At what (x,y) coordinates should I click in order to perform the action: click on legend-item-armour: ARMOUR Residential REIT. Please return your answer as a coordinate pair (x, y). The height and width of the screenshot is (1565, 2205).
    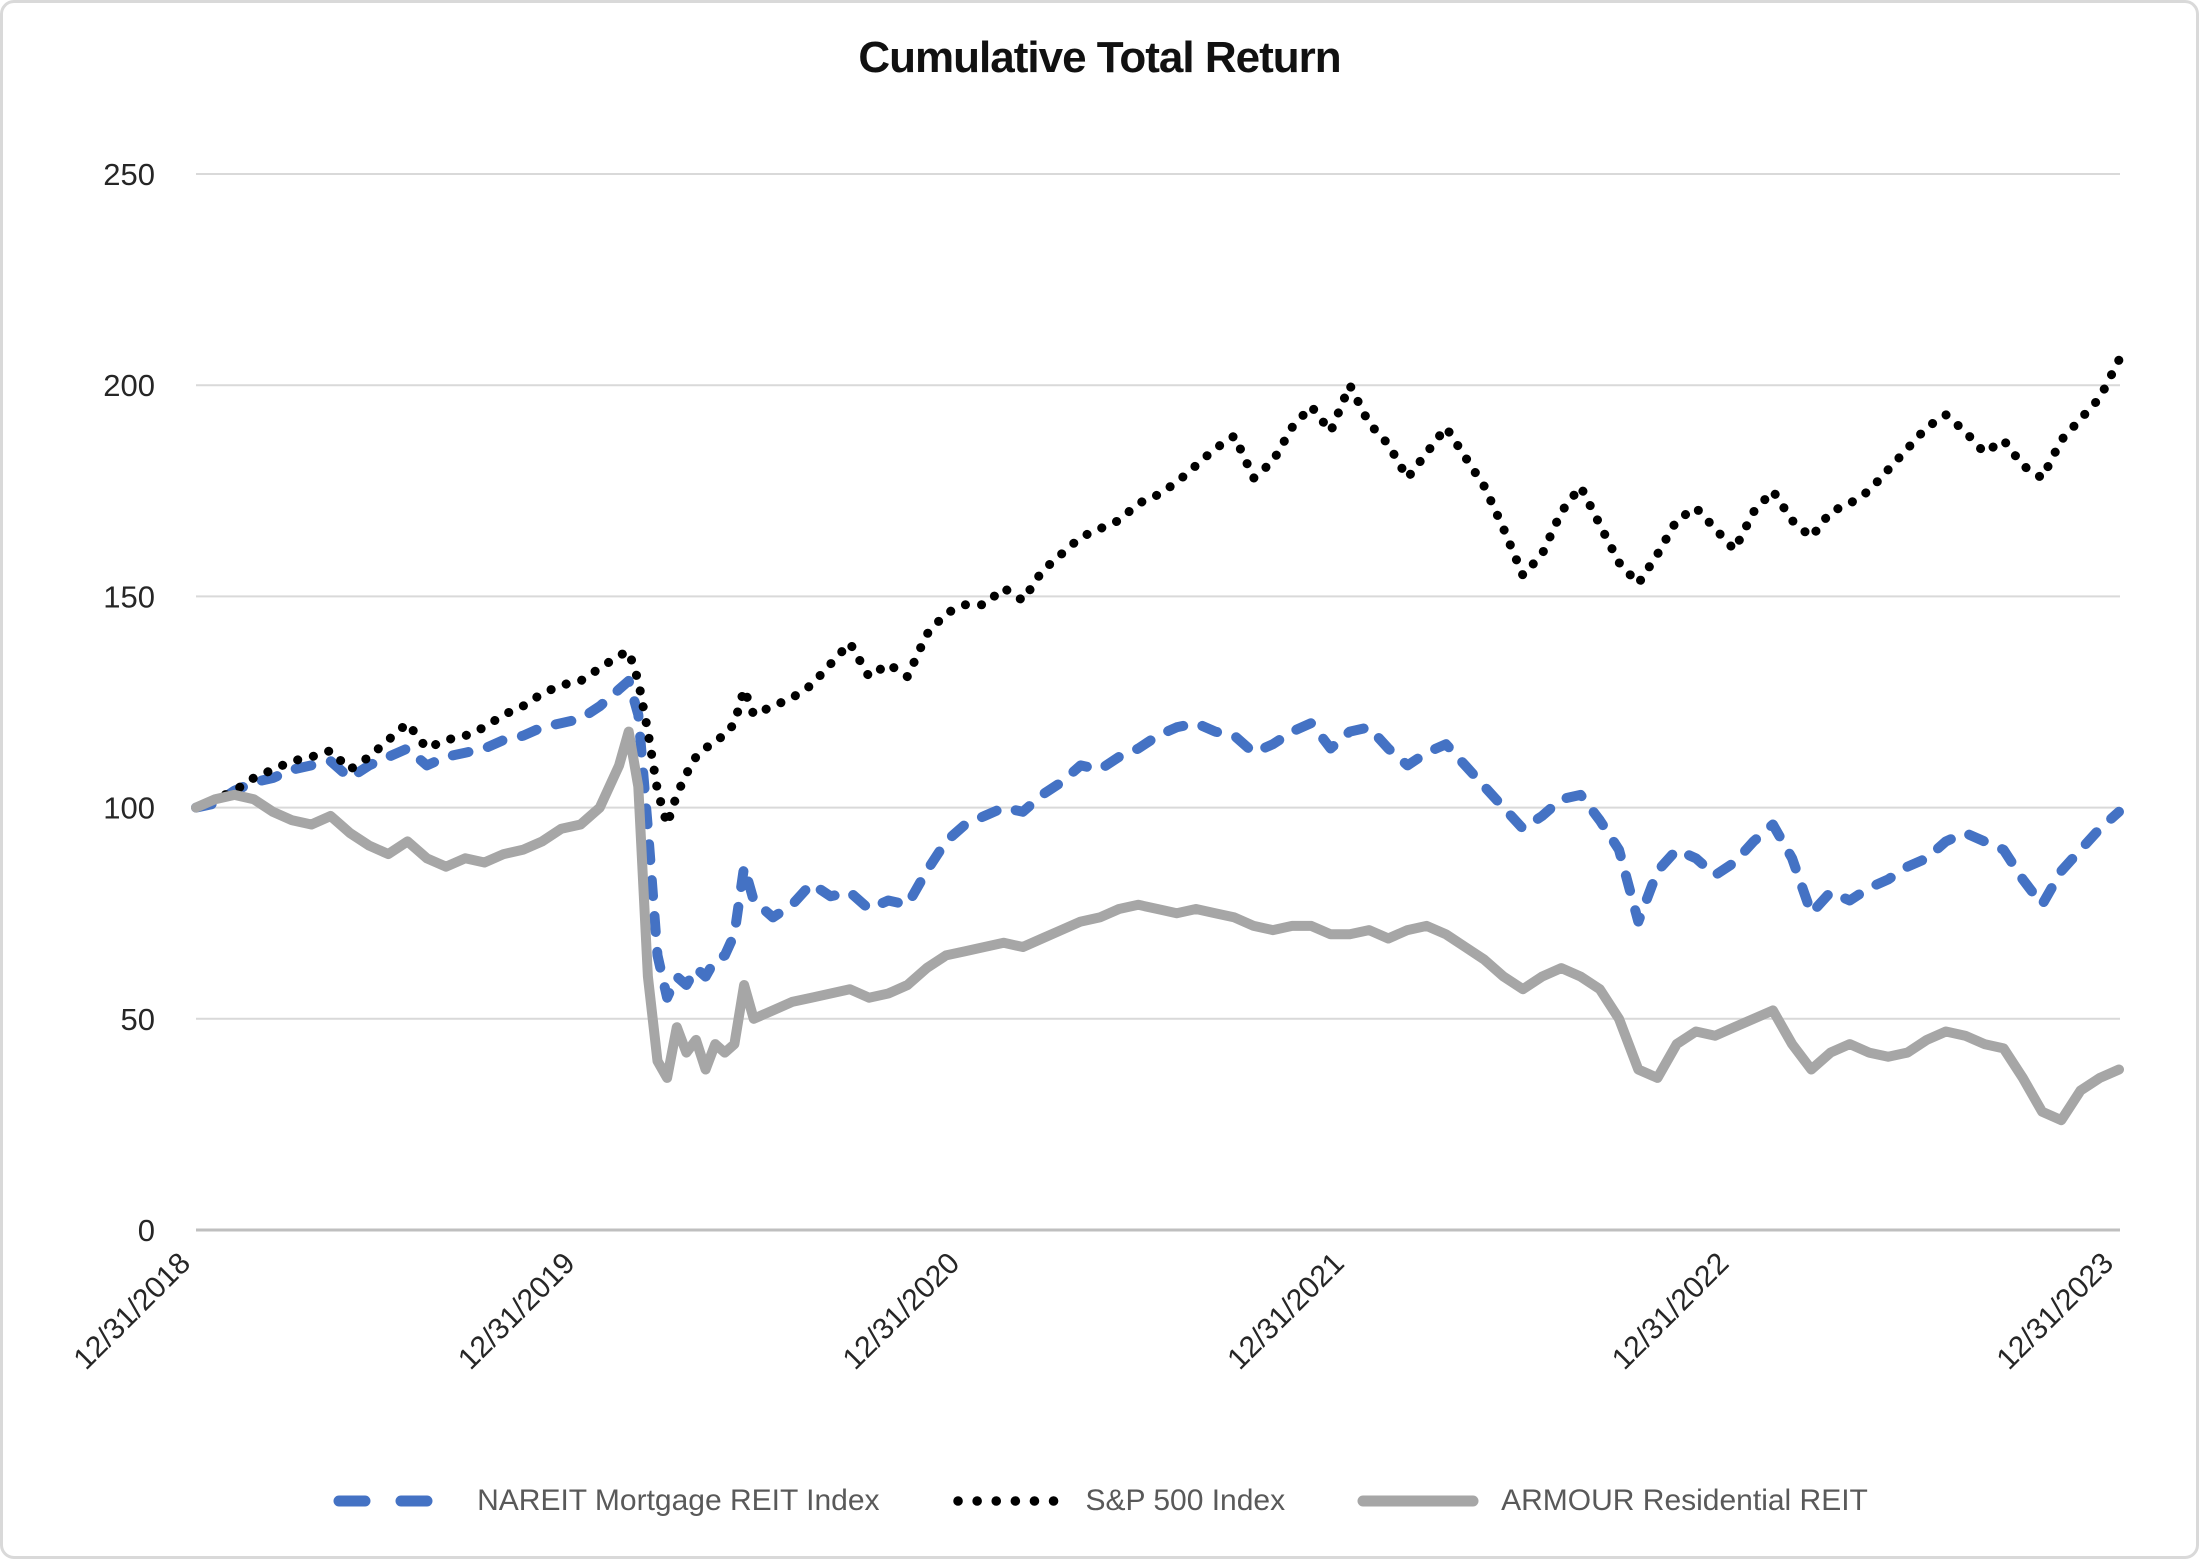
    Looking at the image, I should click on (1611, 1501).